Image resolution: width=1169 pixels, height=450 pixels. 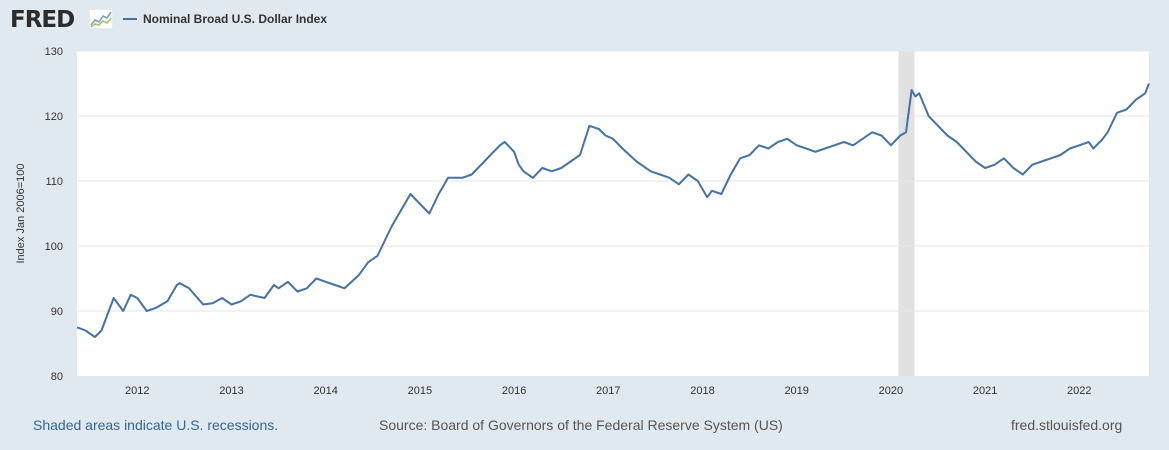 What do you see at coordinates (130, 19) in the screenshot?
I see `legend-swatch` at bounding box center [130, 19].